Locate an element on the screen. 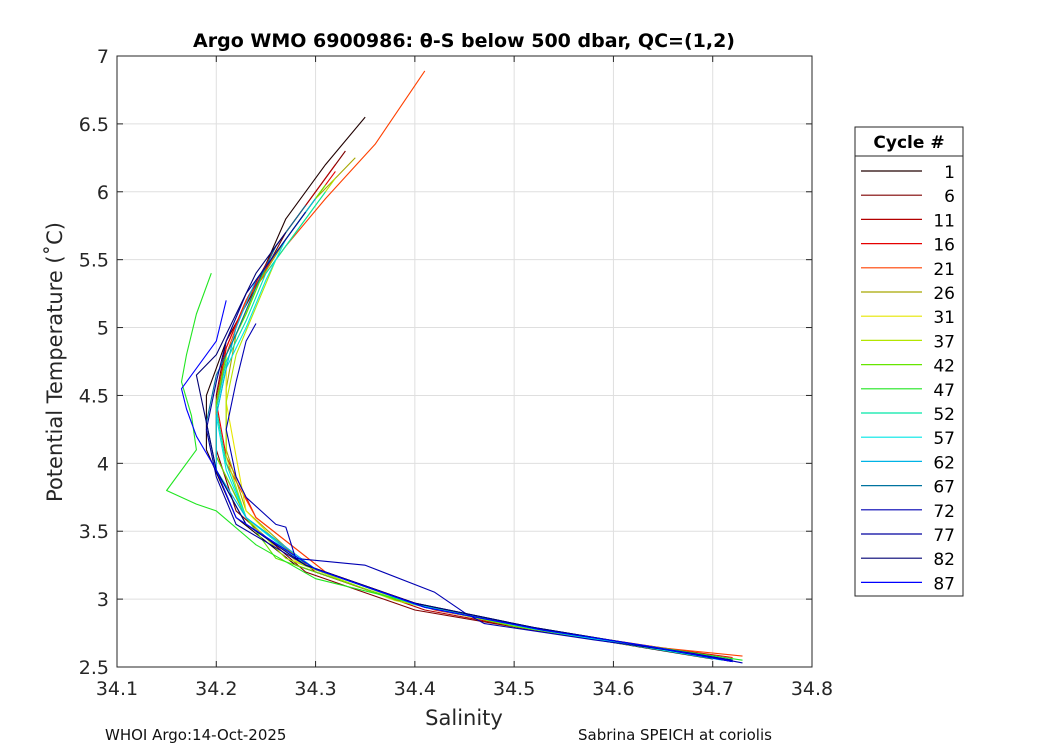  y-tick-label: 5.5 is located at coordinates (94, 261).